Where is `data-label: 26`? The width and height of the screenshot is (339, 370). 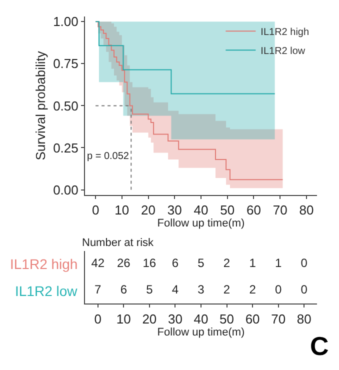
data-label: 26 is located at coordinates (123, 263).